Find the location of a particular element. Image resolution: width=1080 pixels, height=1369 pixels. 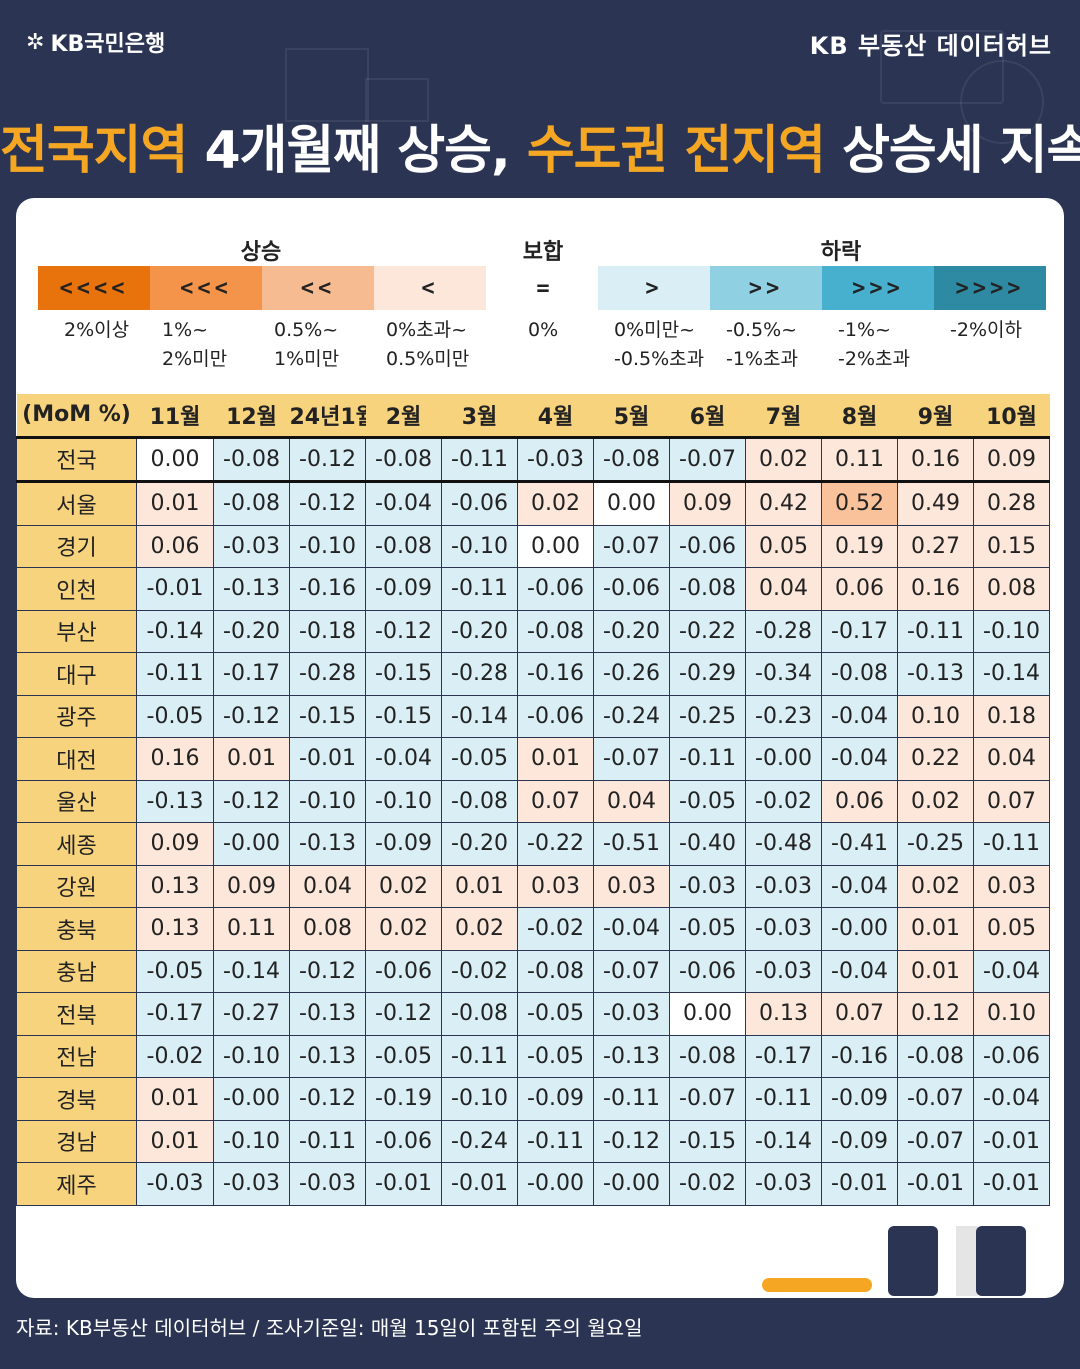

legend-label-line1: 1%~ is located at coordinates (185, 330).